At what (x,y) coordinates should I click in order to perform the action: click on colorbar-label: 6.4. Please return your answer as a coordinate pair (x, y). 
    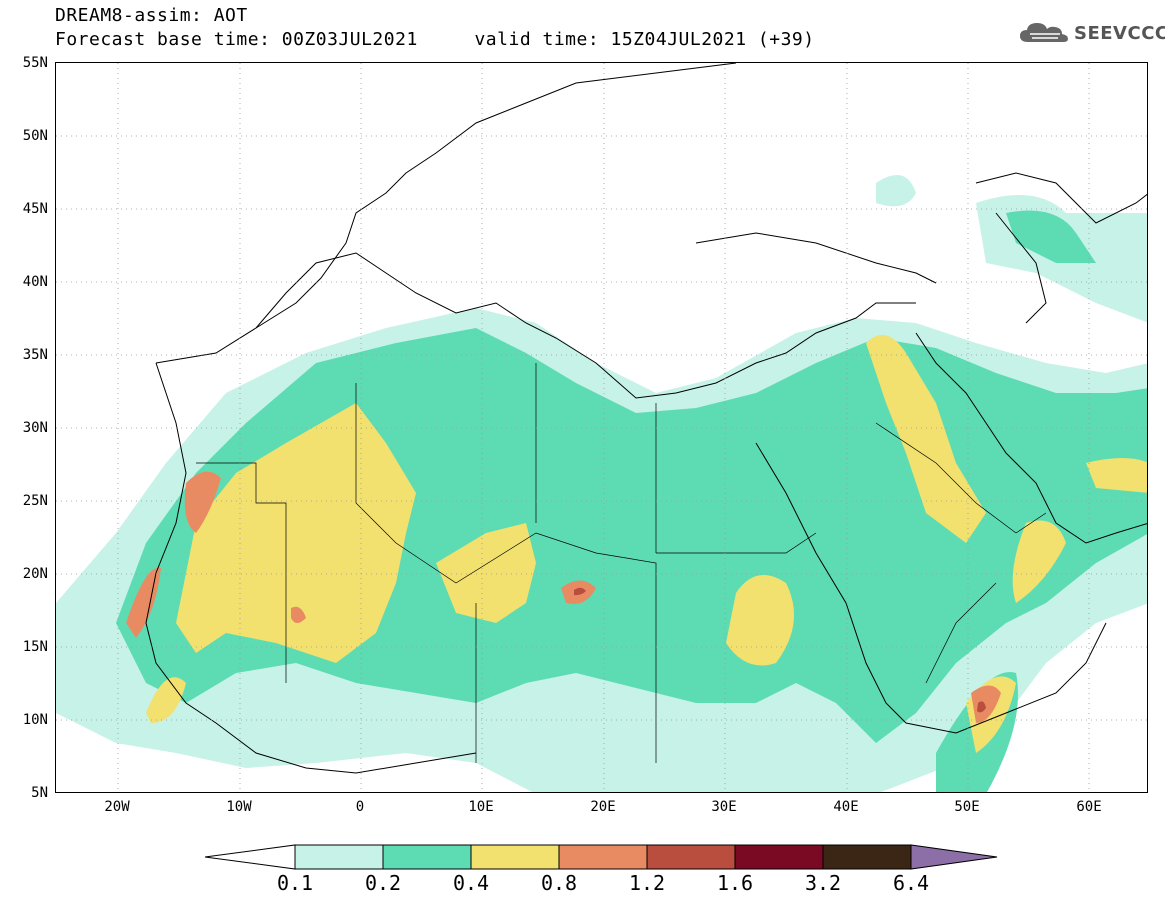
    Looking at the image, I should click on (911, 883).